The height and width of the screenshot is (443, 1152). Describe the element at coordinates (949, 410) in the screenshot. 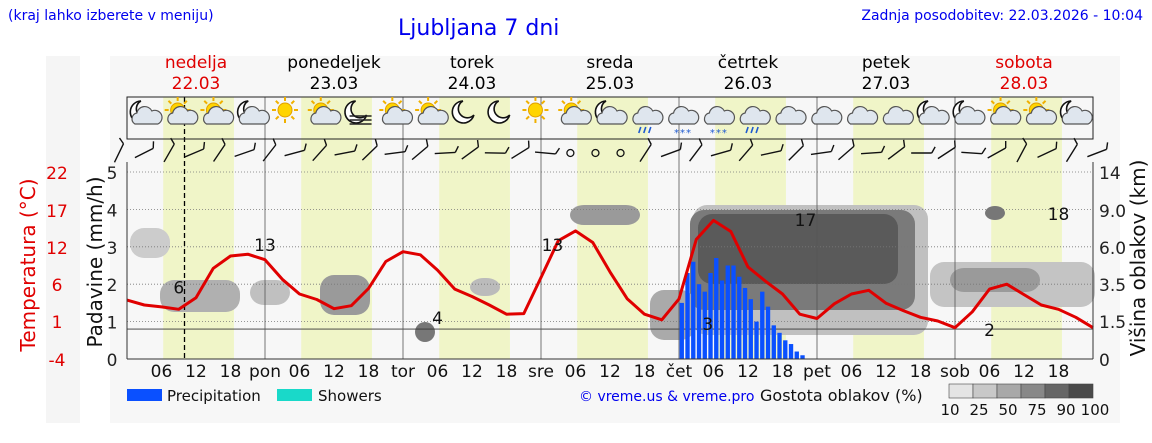

I see `cloud-legend-value: 10` at that location.